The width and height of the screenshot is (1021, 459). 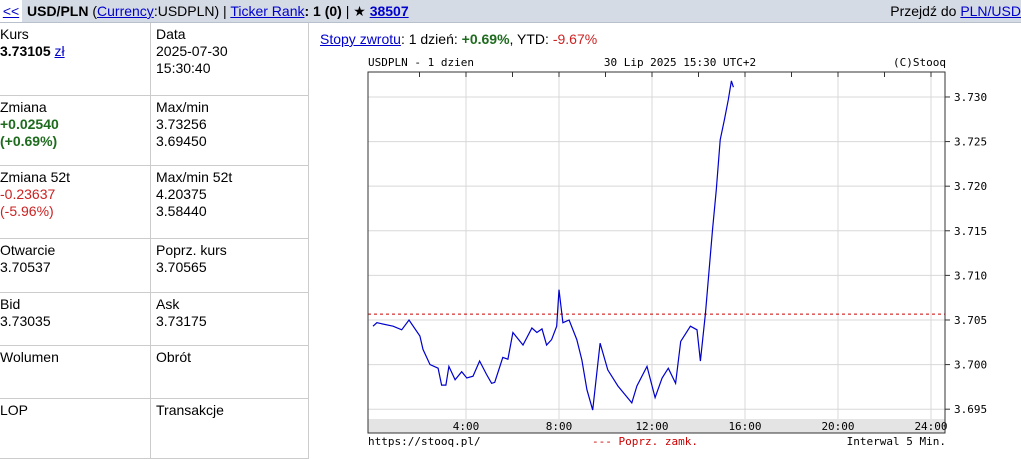 I want to click on favorites-count-link: 38507, so click(x=389, y=11).